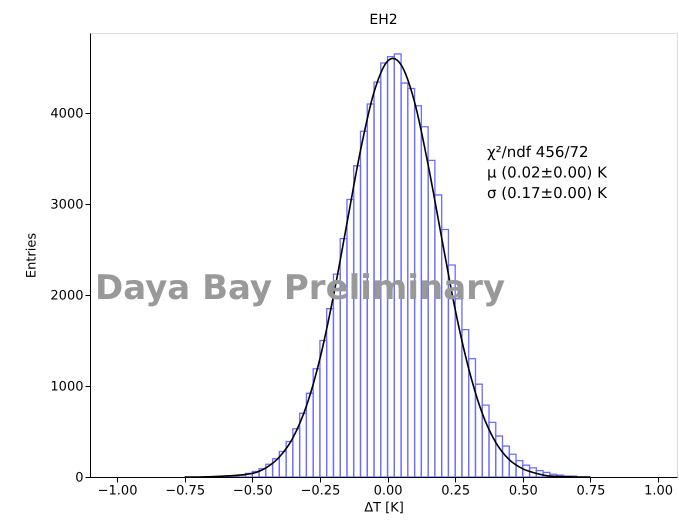  I want to click on y-tick-label: 0, so click(79, 478).